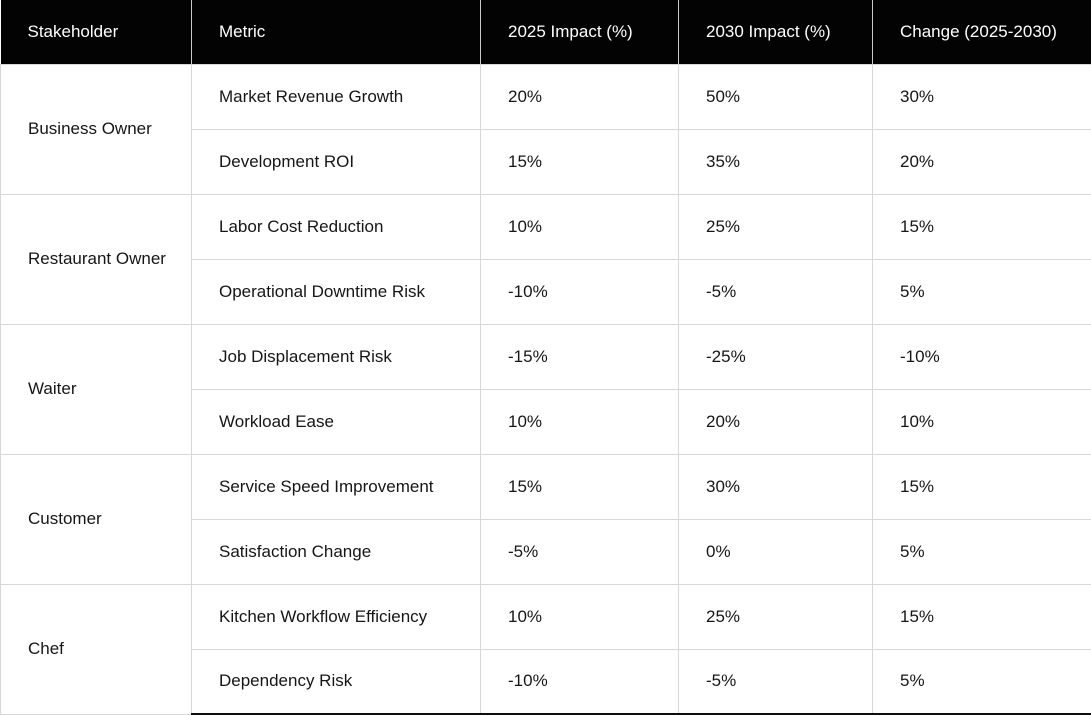 The width and height of the screenshot is (1091, 715). I want to click on header-cell-metric: Metric, so click(336, 32).